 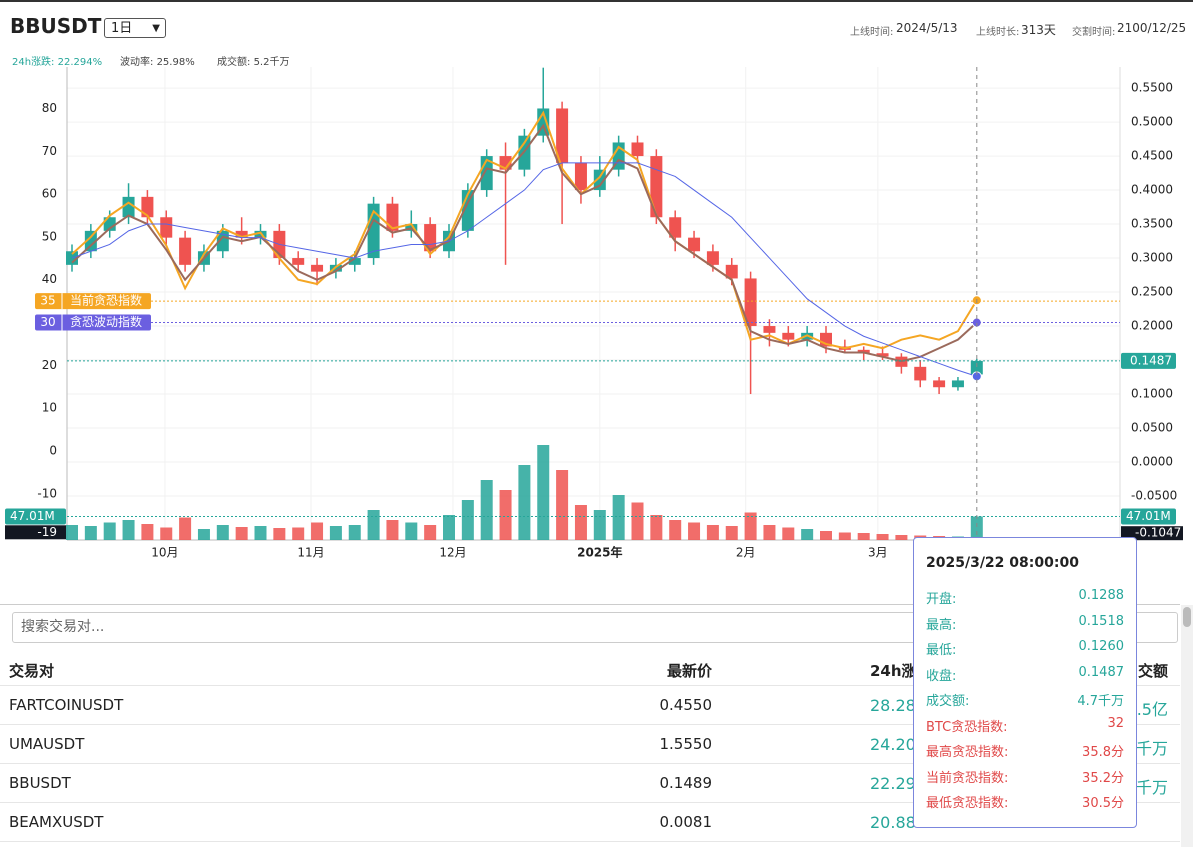 What do you see at coordinates (967, 752) in the screenshot?
I see `tooltip-label: 最高贪恐指数:` at bounding box center [967, 752].